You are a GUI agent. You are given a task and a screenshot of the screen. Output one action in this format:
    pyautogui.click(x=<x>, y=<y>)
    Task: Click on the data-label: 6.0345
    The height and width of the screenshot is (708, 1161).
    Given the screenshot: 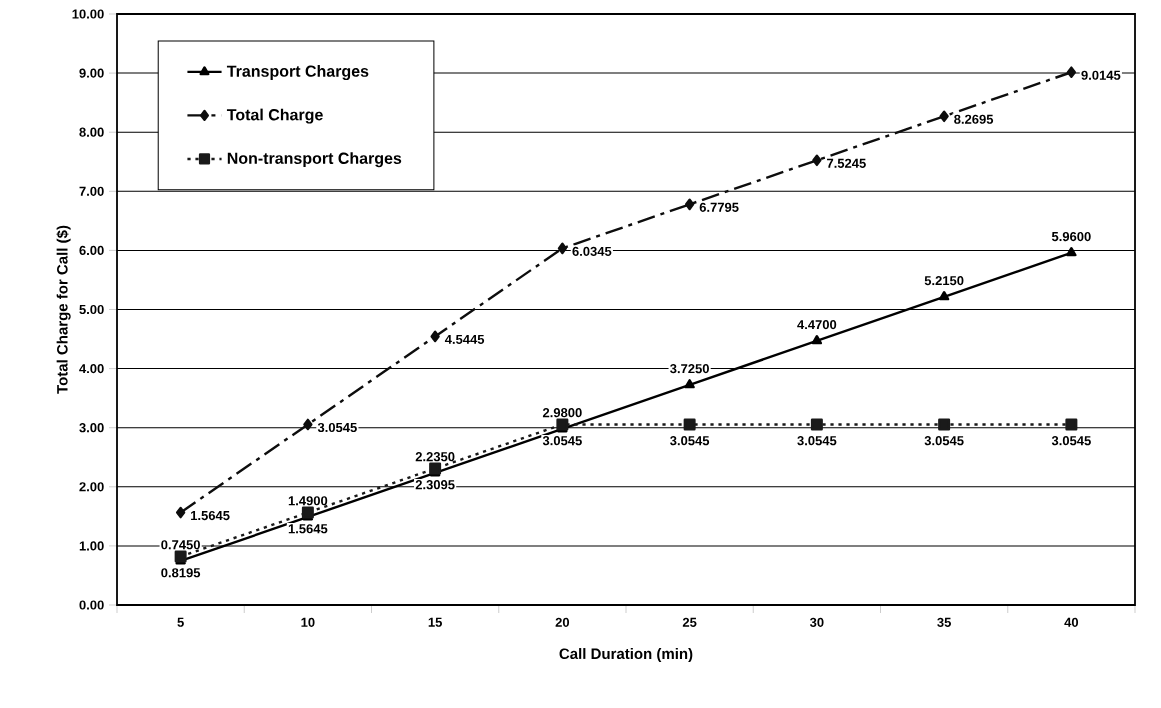 What is the action you would take?
    pyautogui.click(x=592, y=251)
    